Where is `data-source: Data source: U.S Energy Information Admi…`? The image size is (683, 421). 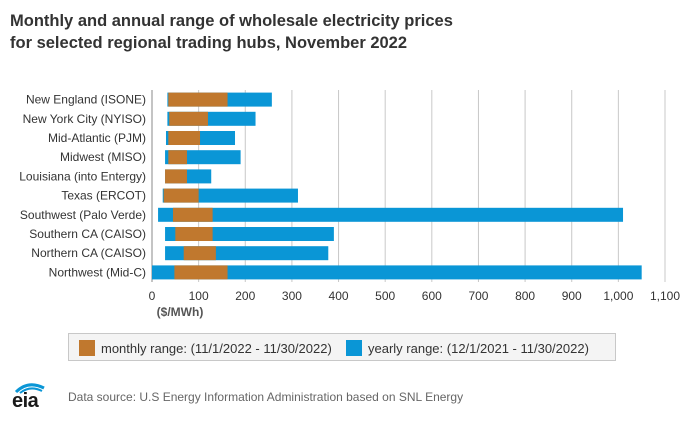
data-source: Data source: U.S Energy Information Admi… is located at coordinates (266, 397).